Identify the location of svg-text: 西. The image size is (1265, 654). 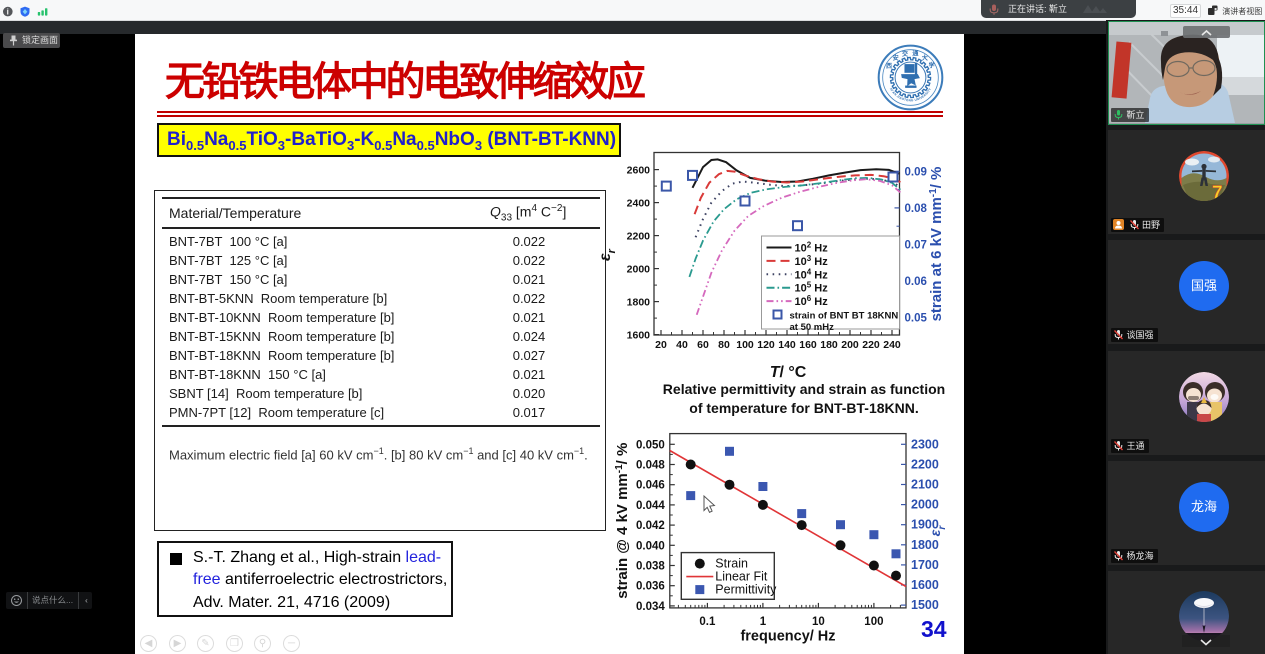
(889, 66).